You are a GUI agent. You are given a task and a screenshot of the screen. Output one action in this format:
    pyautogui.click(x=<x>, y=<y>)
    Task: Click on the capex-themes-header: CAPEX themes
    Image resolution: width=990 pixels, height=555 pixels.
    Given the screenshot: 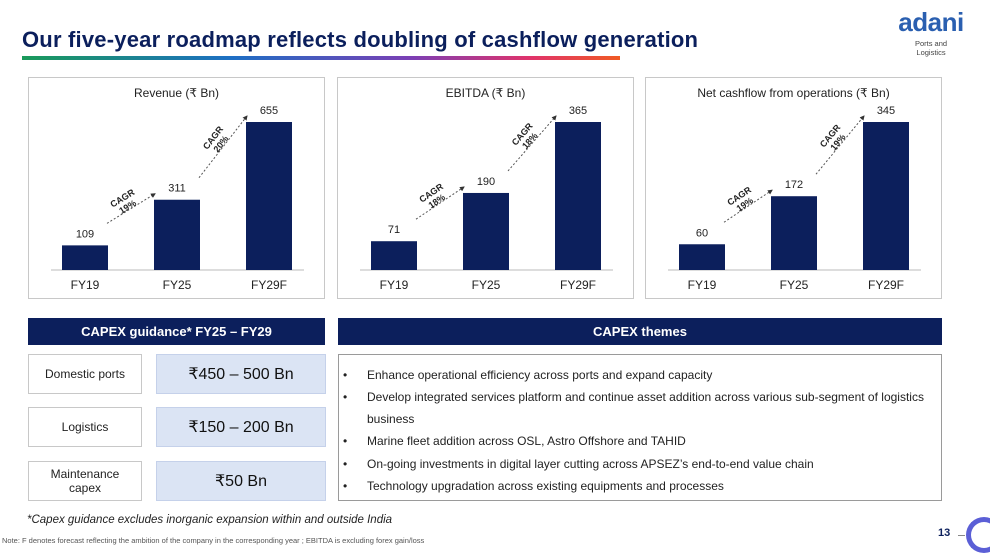 What is the action you would take?
    pyautogui.click(x=640, y=331)
    